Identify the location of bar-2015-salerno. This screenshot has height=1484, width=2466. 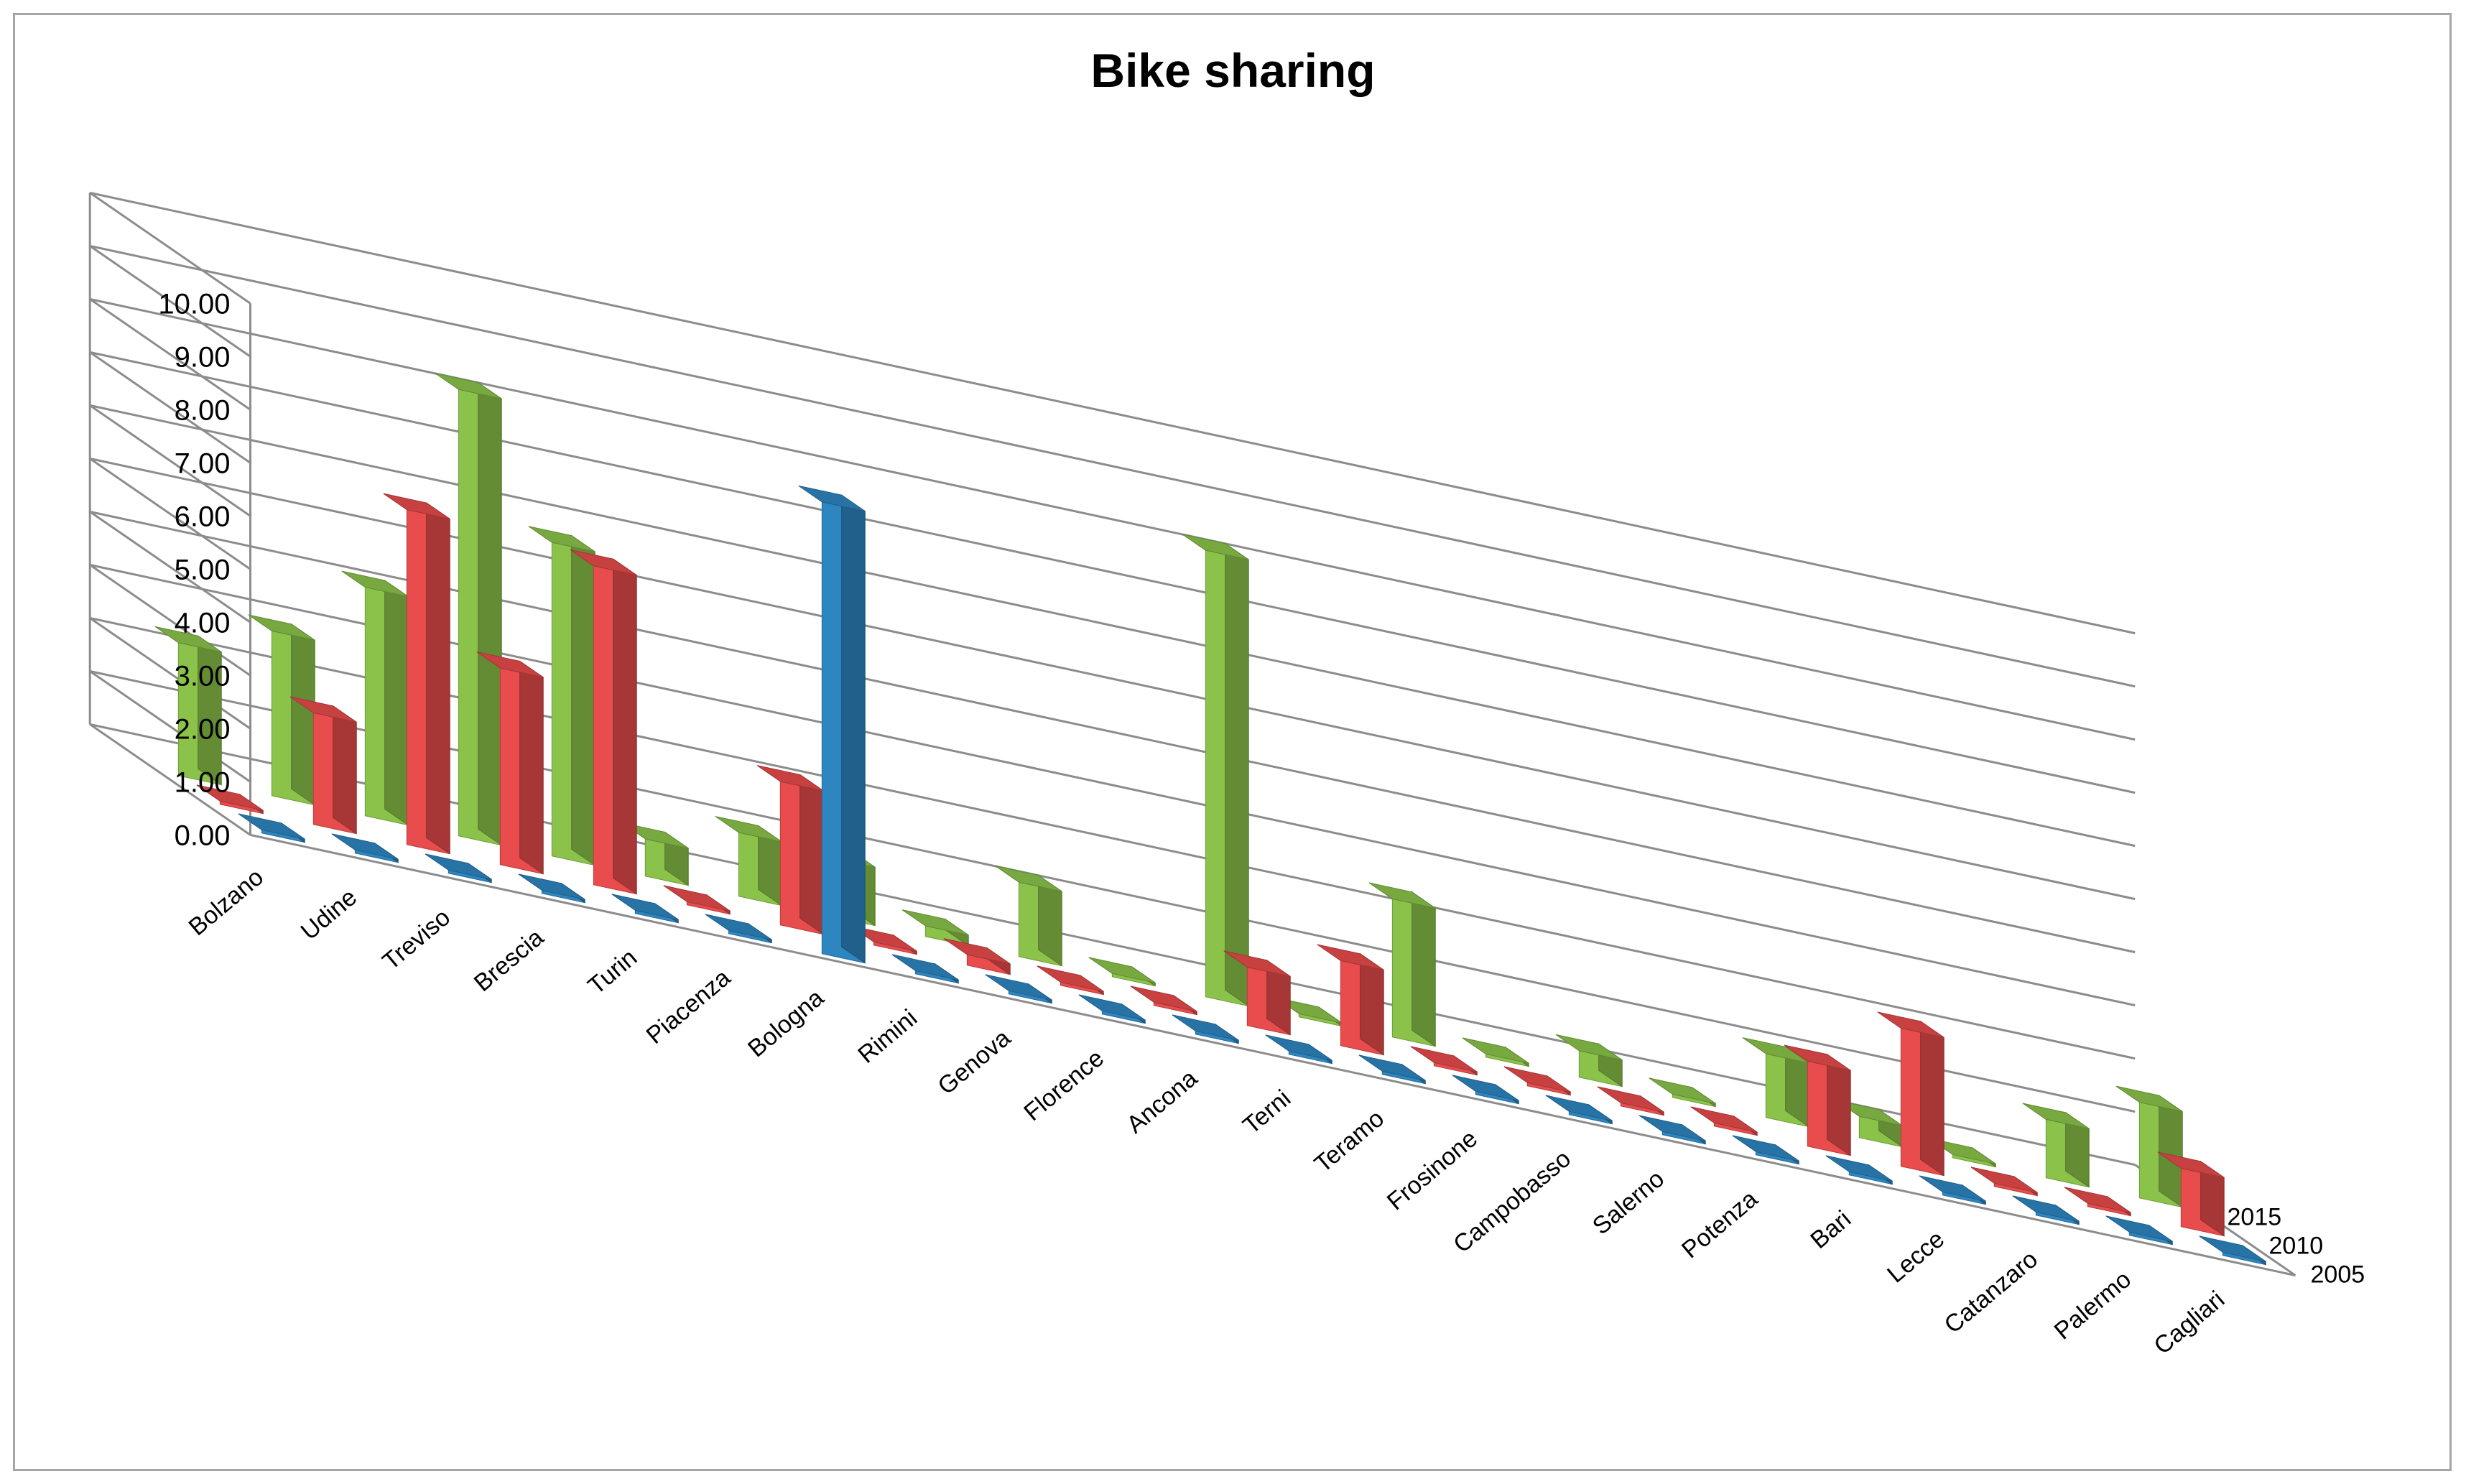
(1589, 1061).